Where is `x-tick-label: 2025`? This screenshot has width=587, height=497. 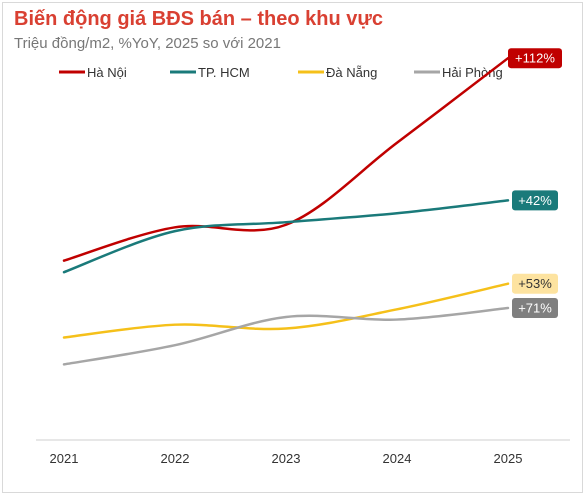
x-tick-label: 2025 is located at coordinates (508, 458).